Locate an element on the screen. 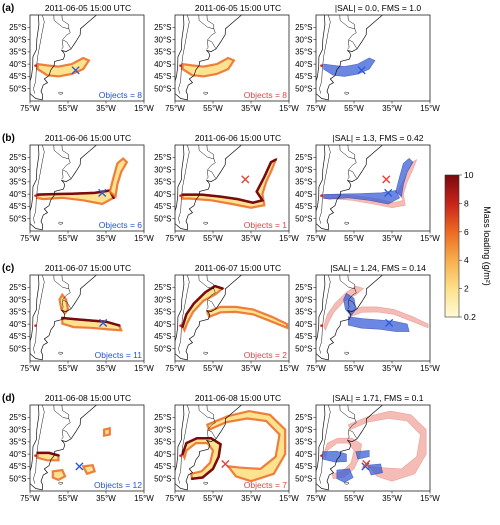 The image size is (500, 525). row-label-d: (d) is located at coordinates (8, 398).